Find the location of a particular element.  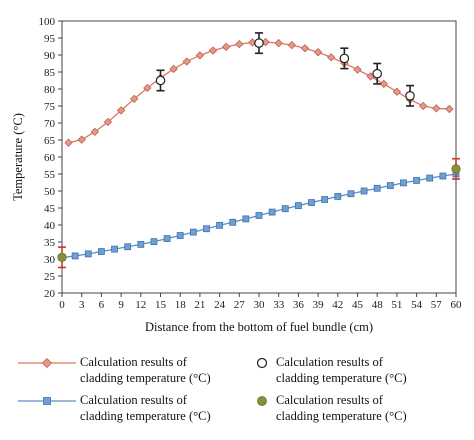

x-tick-label: 45 is located at coordinates (358, 305).